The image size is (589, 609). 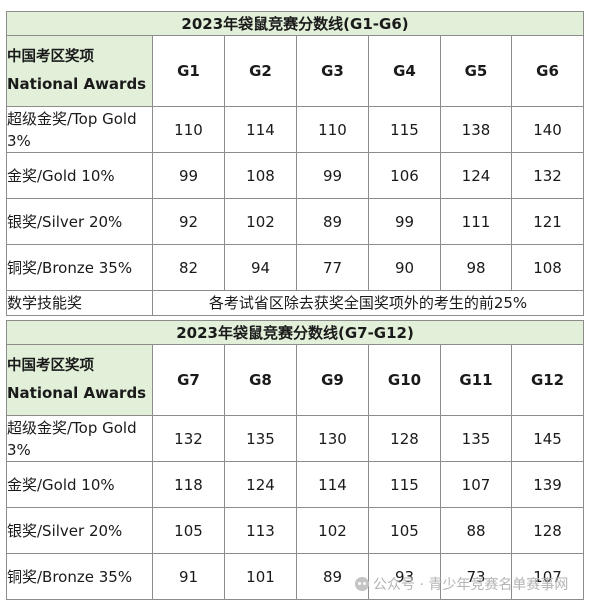 I want to click on grade-header: G1, so click(x=188, y=71).